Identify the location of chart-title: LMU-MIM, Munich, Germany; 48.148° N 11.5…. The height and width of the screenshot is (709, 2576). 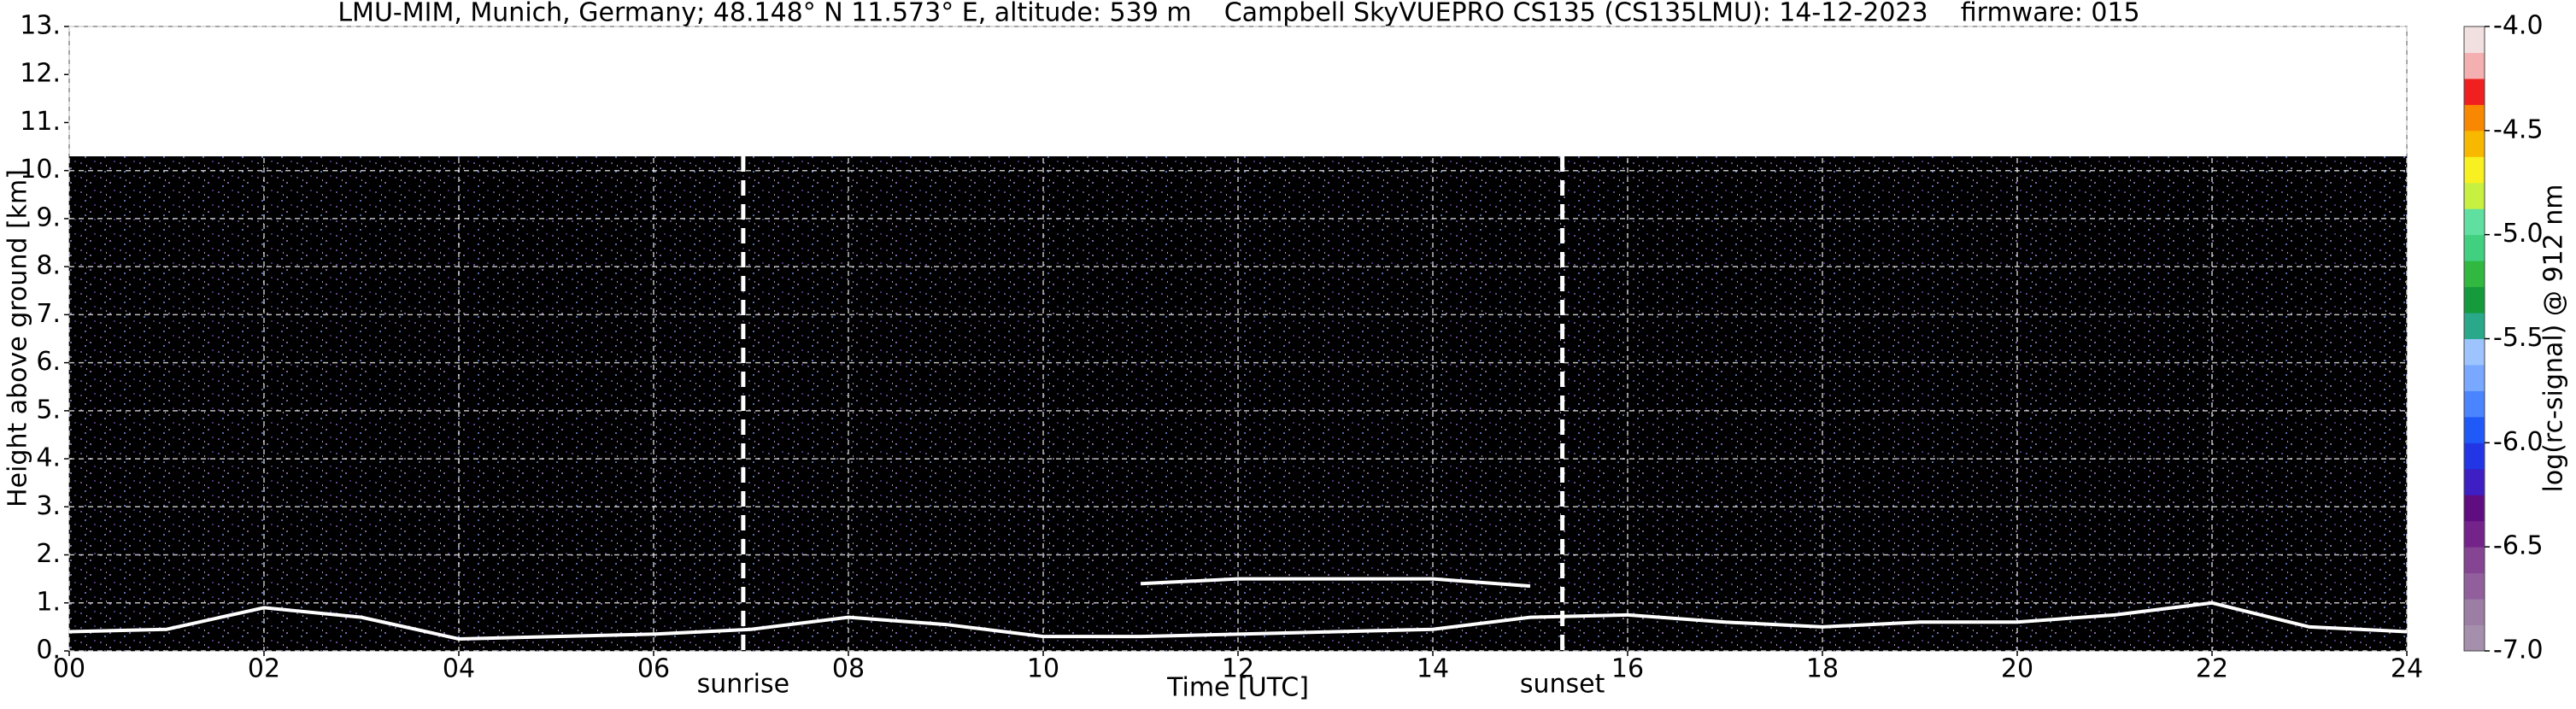
(1238, 14).